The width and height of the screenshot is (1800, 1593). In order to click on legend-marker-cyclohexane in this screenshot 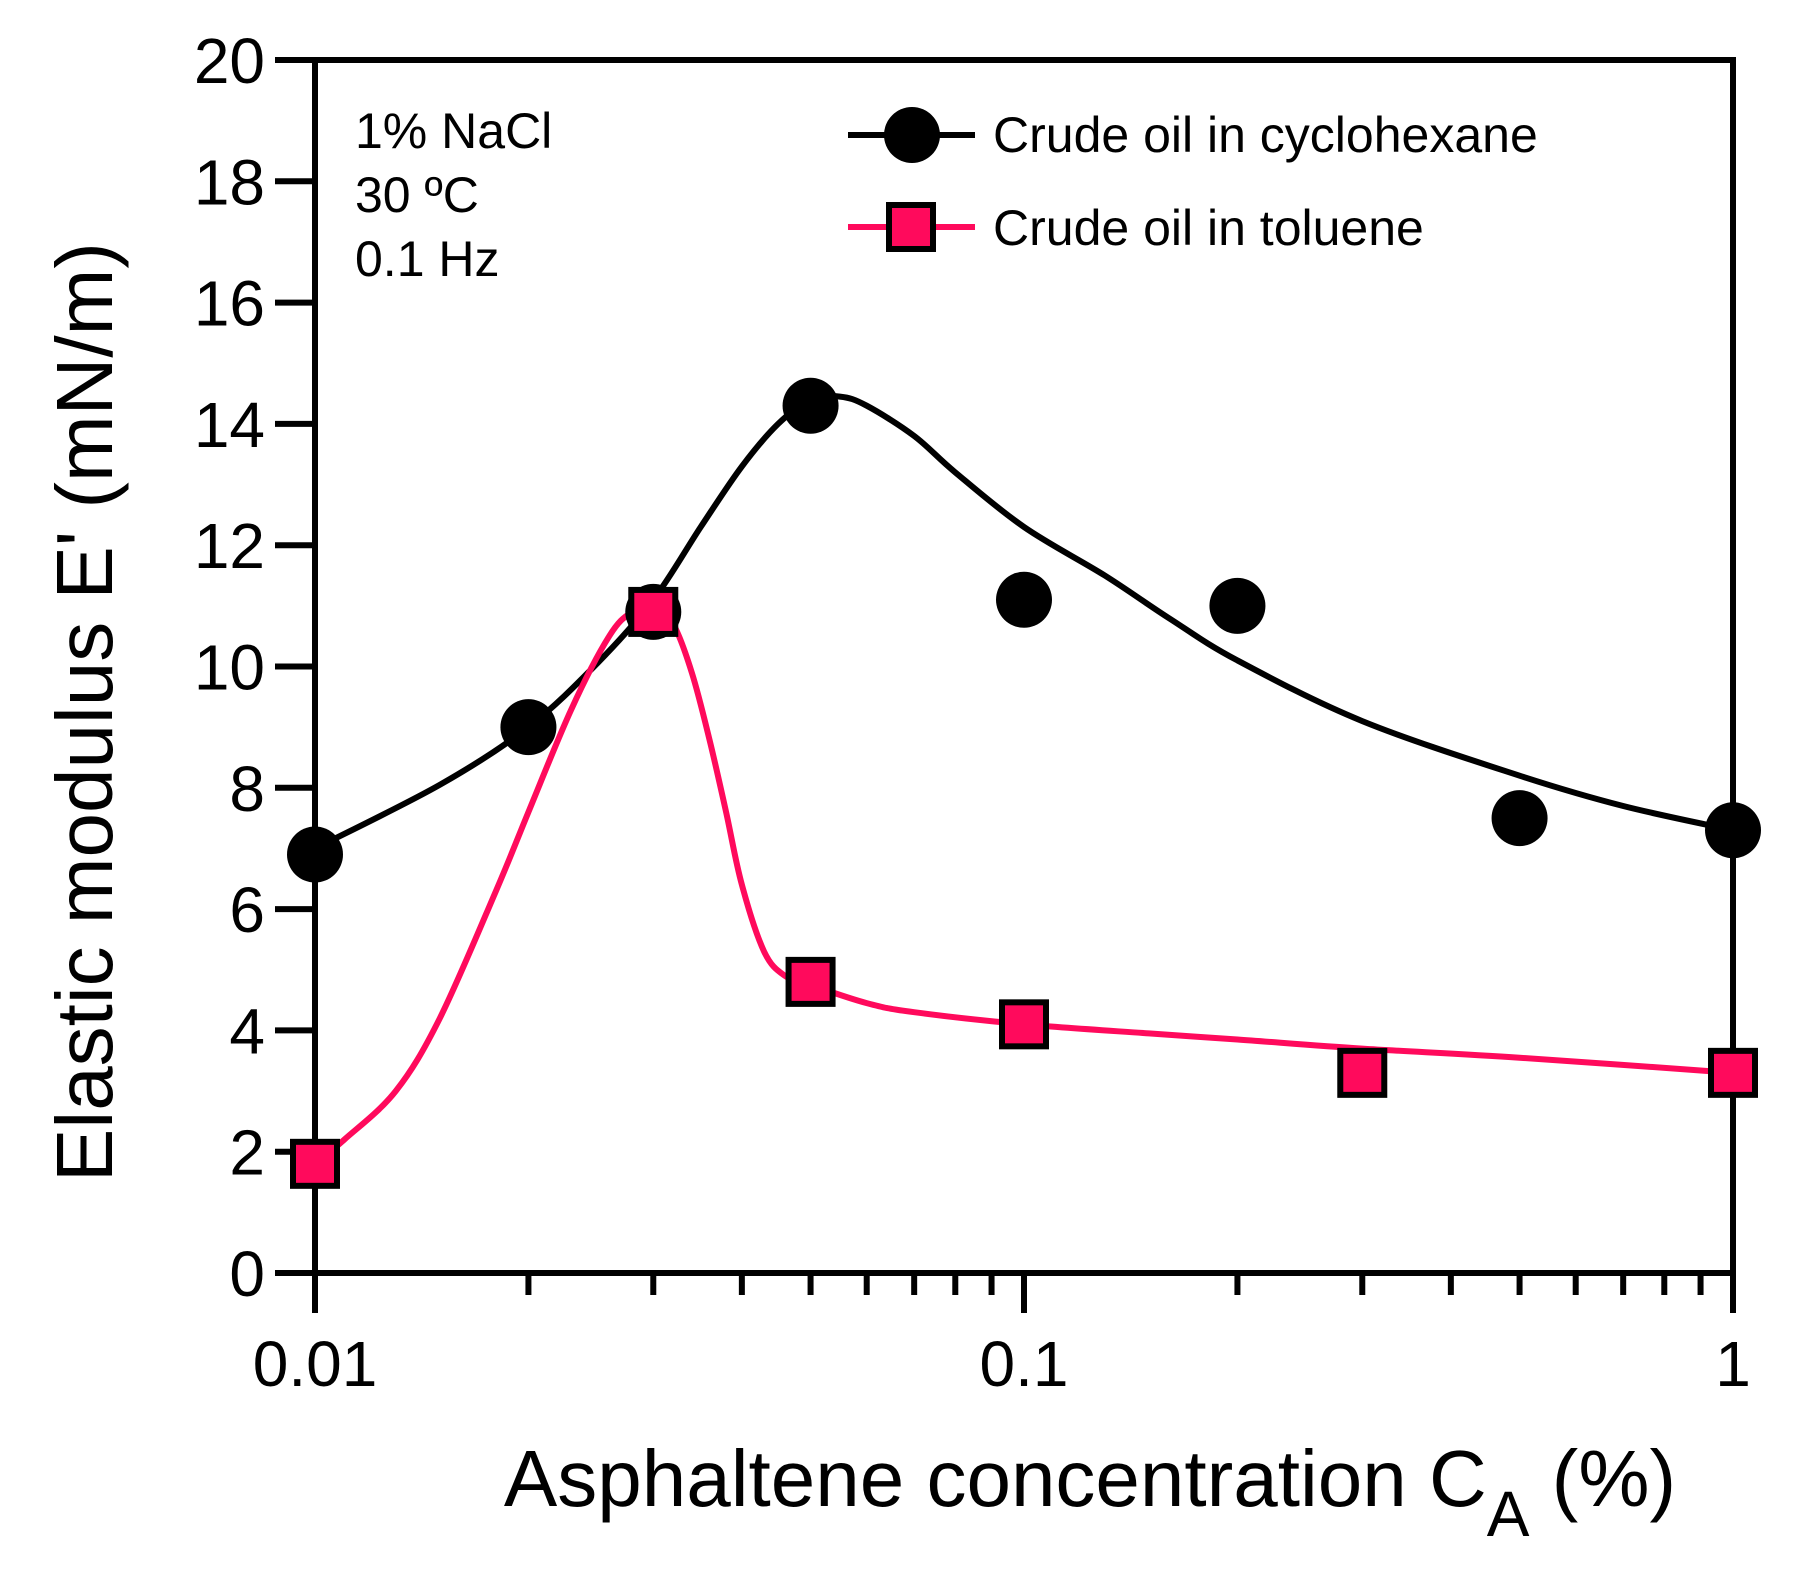, I will do `click(912, 135)`.